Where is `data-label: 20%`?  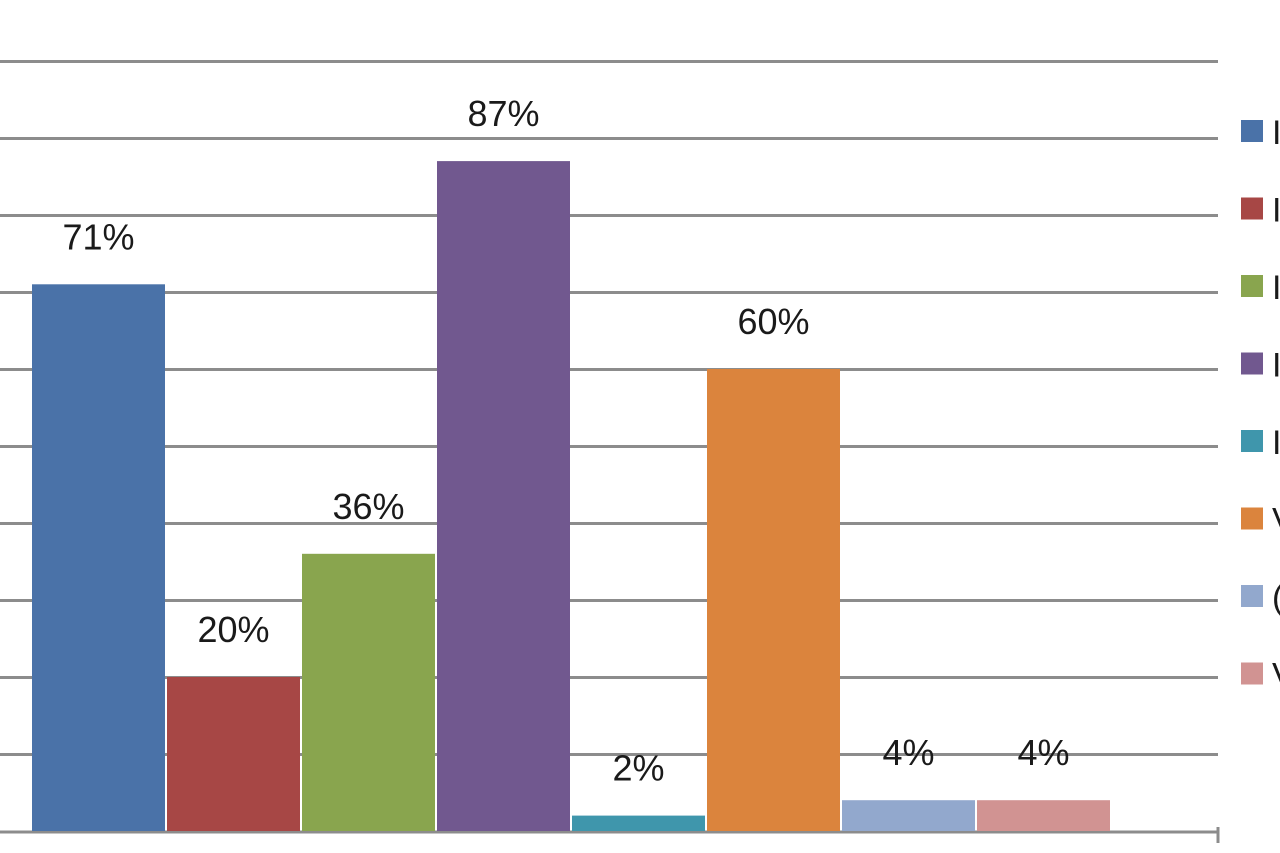 data-label: 20% is located at coordinates (233, 629).